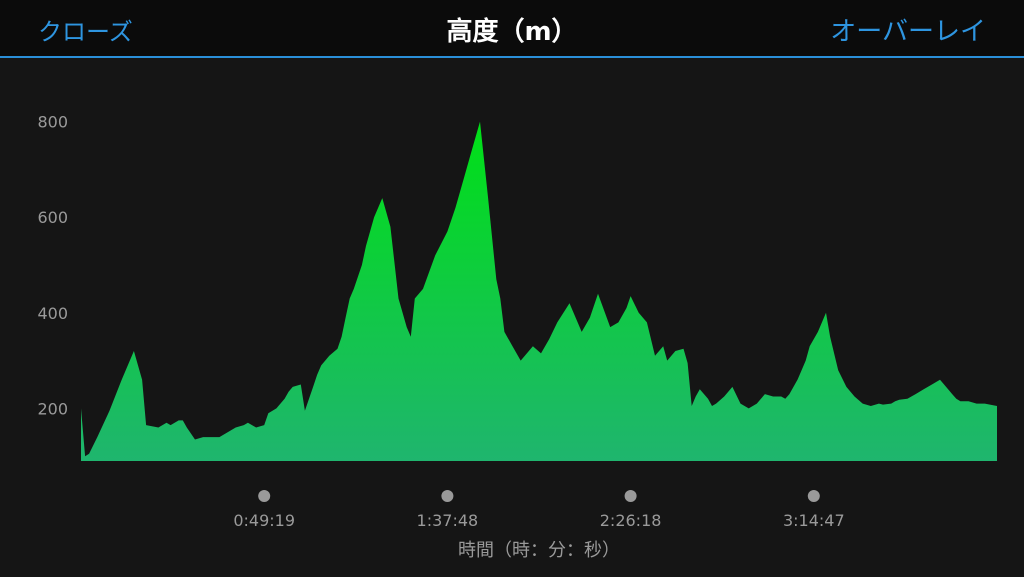 Image resolution: width=1024 pixels, height=577 pixels. Describe the element at coordinates (52, 313) in the screenshot. I see `y-tick-label: 400` at that location.